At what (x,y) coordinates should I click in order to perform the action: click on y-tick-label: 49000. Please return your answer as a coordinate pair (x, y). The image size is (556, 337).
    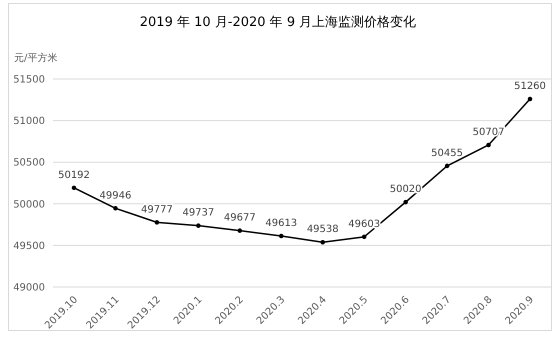
    Looking at the image, I should click on (29, 288).